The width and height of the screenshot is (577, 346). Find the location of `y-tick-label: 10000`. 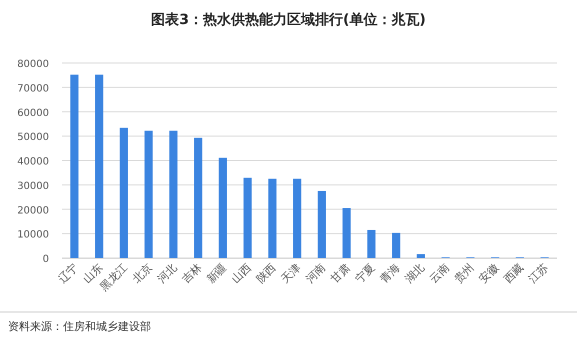

y-tick-label: 10000 is located at coordinates (33, 235).